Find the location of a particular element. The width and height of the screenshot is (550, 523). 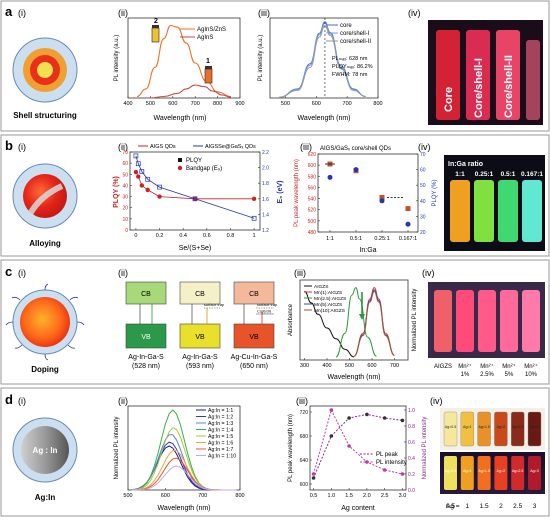

b-iii-yl-tick-label: 520 is located at coordinates (312, 211).